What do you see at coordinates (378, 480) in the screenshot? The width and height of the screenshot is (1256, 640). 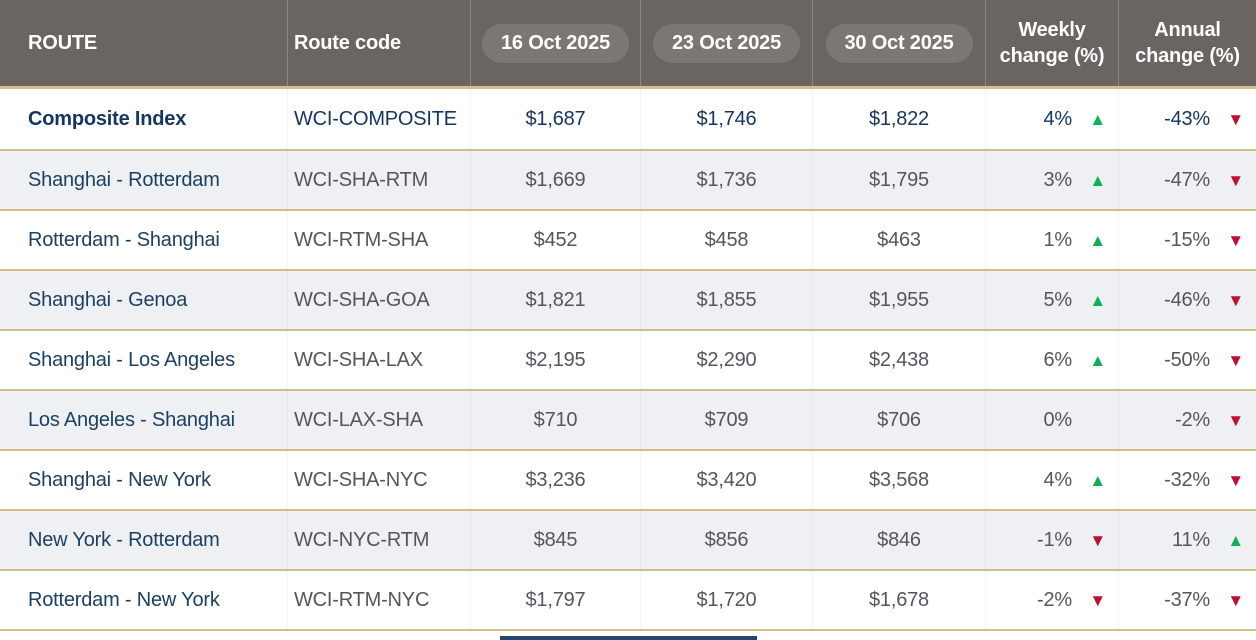 I see `route-code: WCI-SHA-NYC` at bounding box center [378, 480].